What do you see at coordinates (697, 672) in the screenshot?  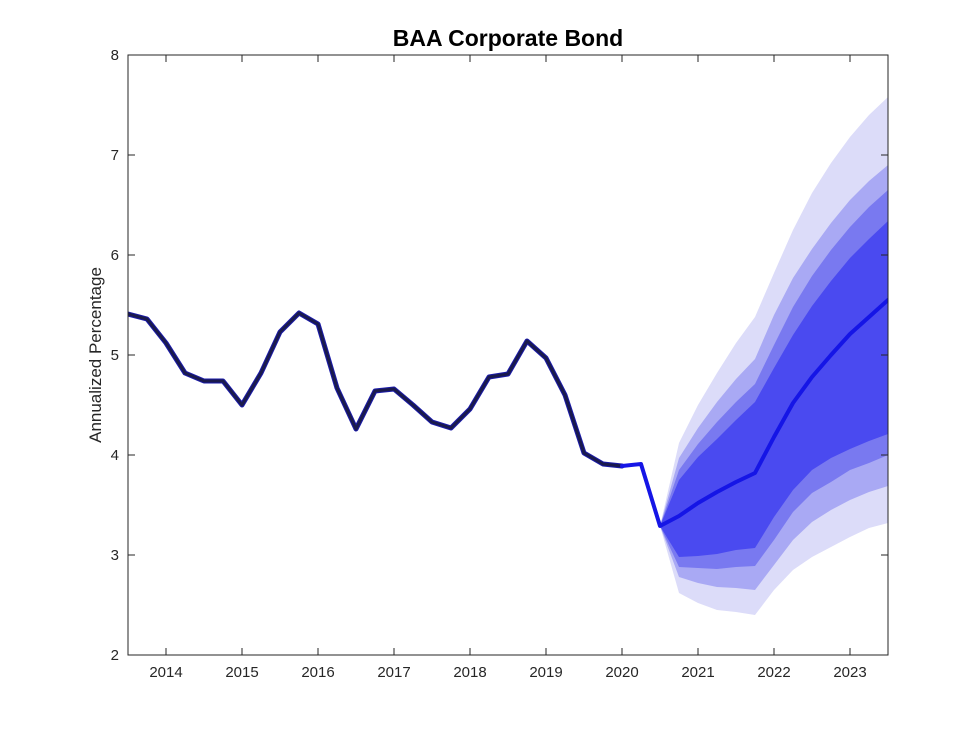 I see `x-tick-label: 2021` at bounding box center [697, 672].